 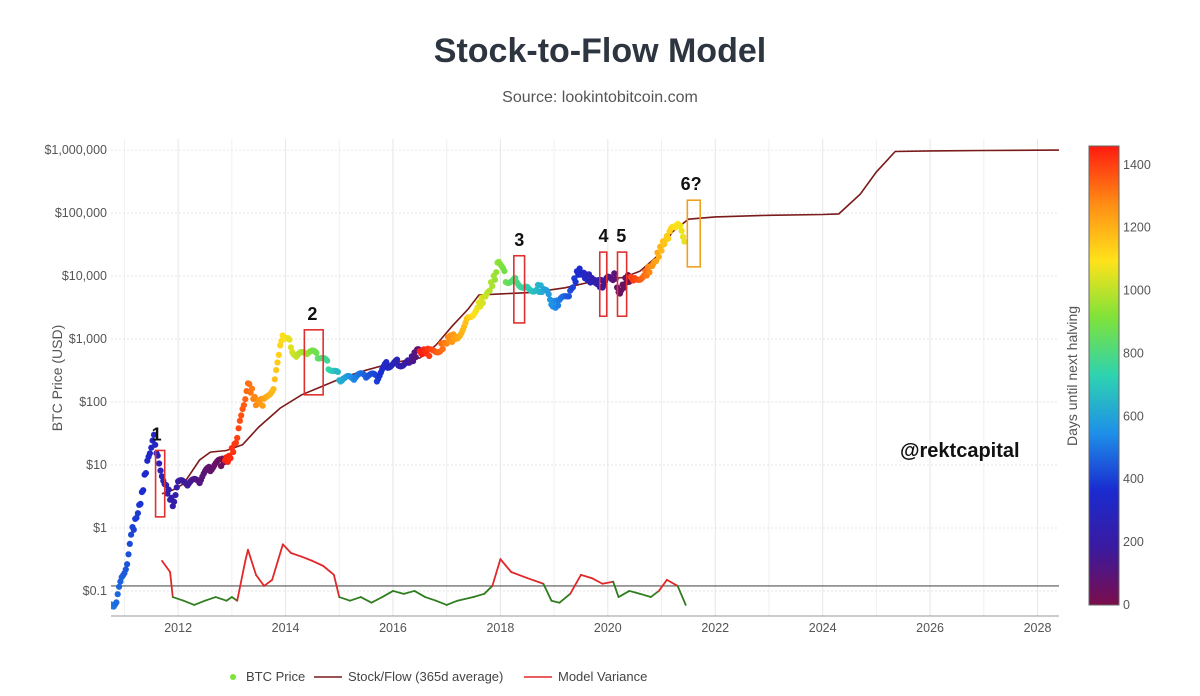 What do you see at coordinates (602, 676) in the screenshot?
I see `legend-model-variance-label: Model Variance` at bounding box center [602, 676].